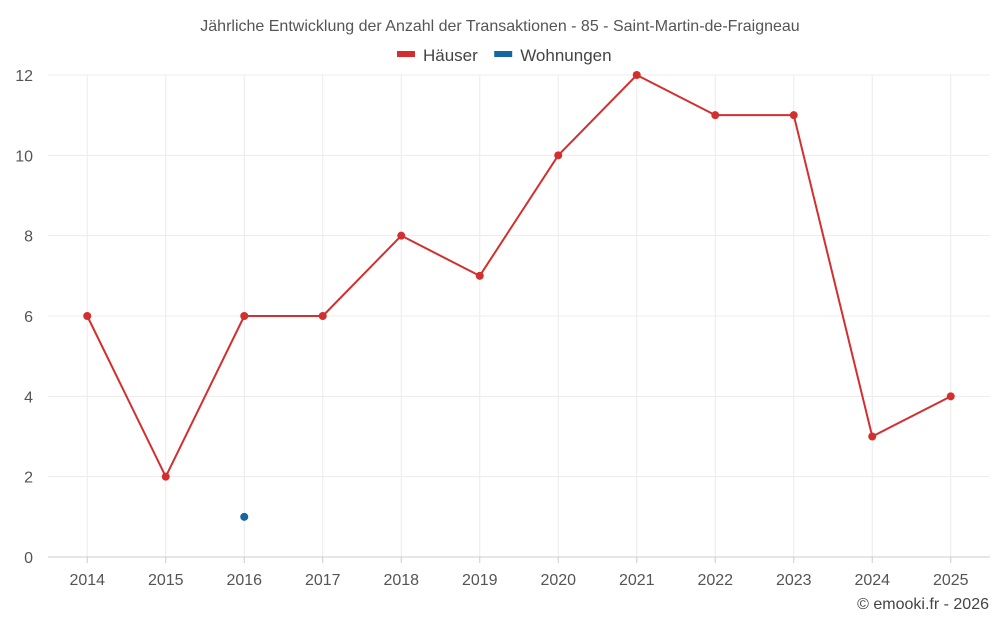 This screenshot has width=1000, height=625. I want to click on y-tick-label: 6, so click(28, 317).